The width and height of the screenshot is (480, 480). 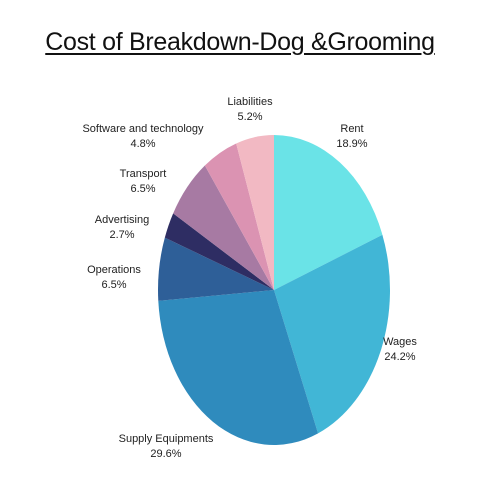 I want to click on pie-slice-rent, so click(x=328, y=212).